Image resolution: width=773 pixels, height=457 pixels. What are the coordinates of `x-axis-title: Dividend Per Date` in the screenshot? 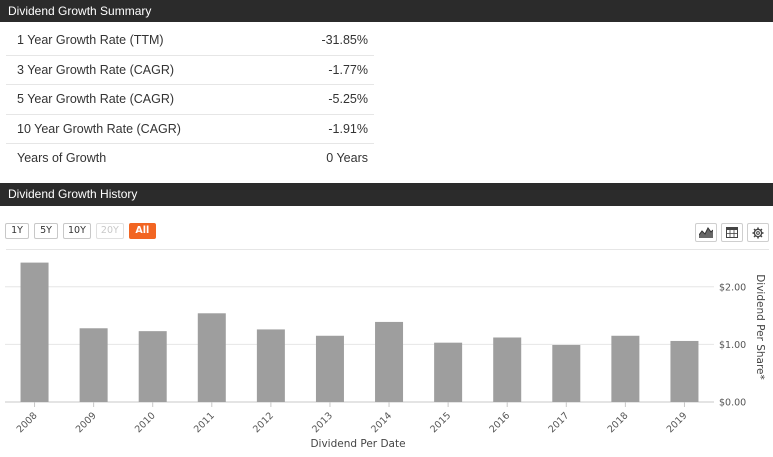 It's located at (357, 444).